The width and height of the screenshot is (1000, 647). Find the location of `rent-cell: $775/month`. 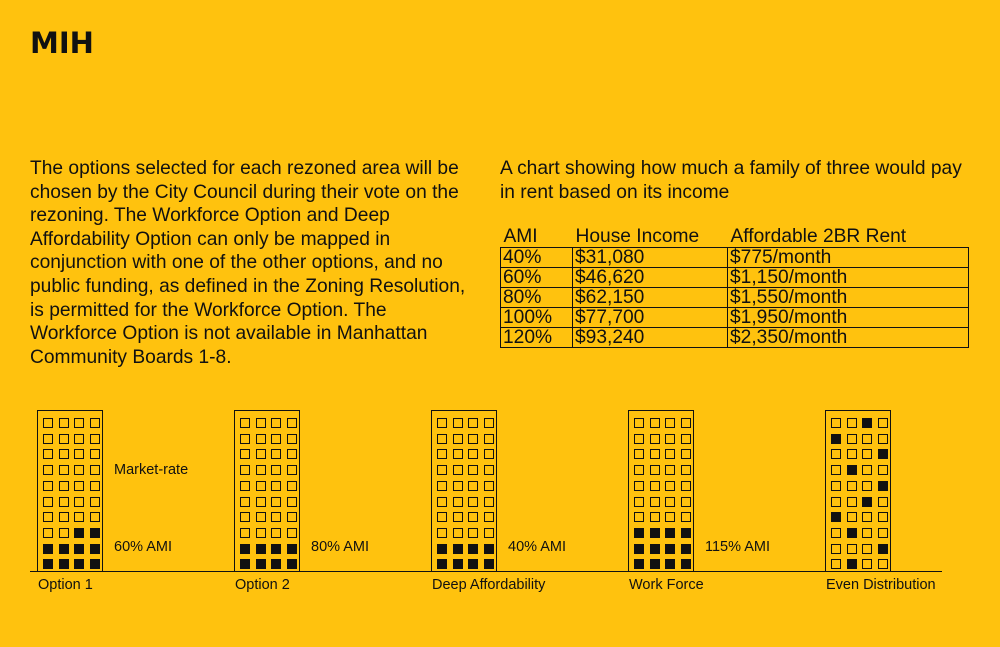

rent-cell: $775/month is located at coordinates (848, 257).